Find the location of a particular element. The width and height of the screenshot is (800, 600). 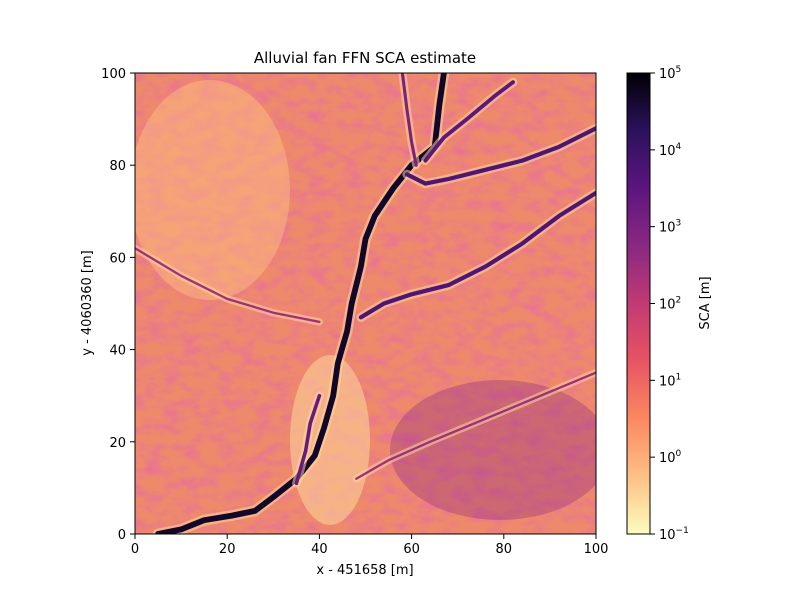

colorbar-ticks: 10⁵ 10⁴ 10³ 10² 10¹ 10⁰ 10⁻¹ is located at coordinates (669, 304).